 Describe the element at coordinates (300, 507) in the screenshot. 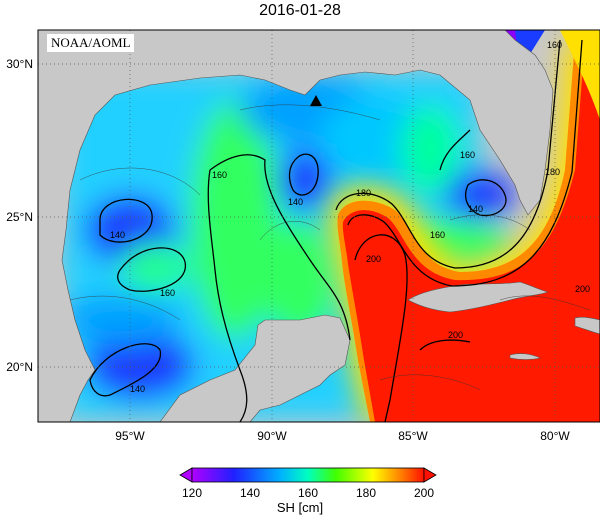

I see `colorbar-units-label: SH [cm]` at that location.